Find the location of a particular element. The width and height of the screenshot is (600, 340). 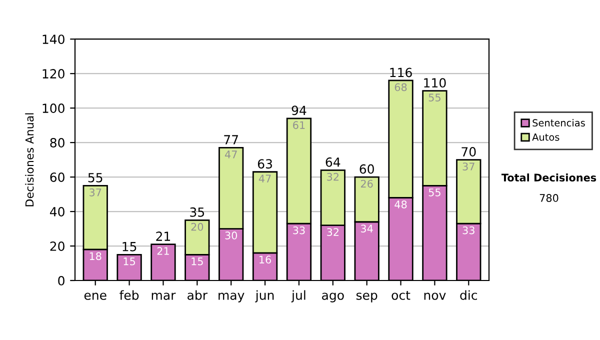

total-label: 60 is located at coordinates (367, 169).